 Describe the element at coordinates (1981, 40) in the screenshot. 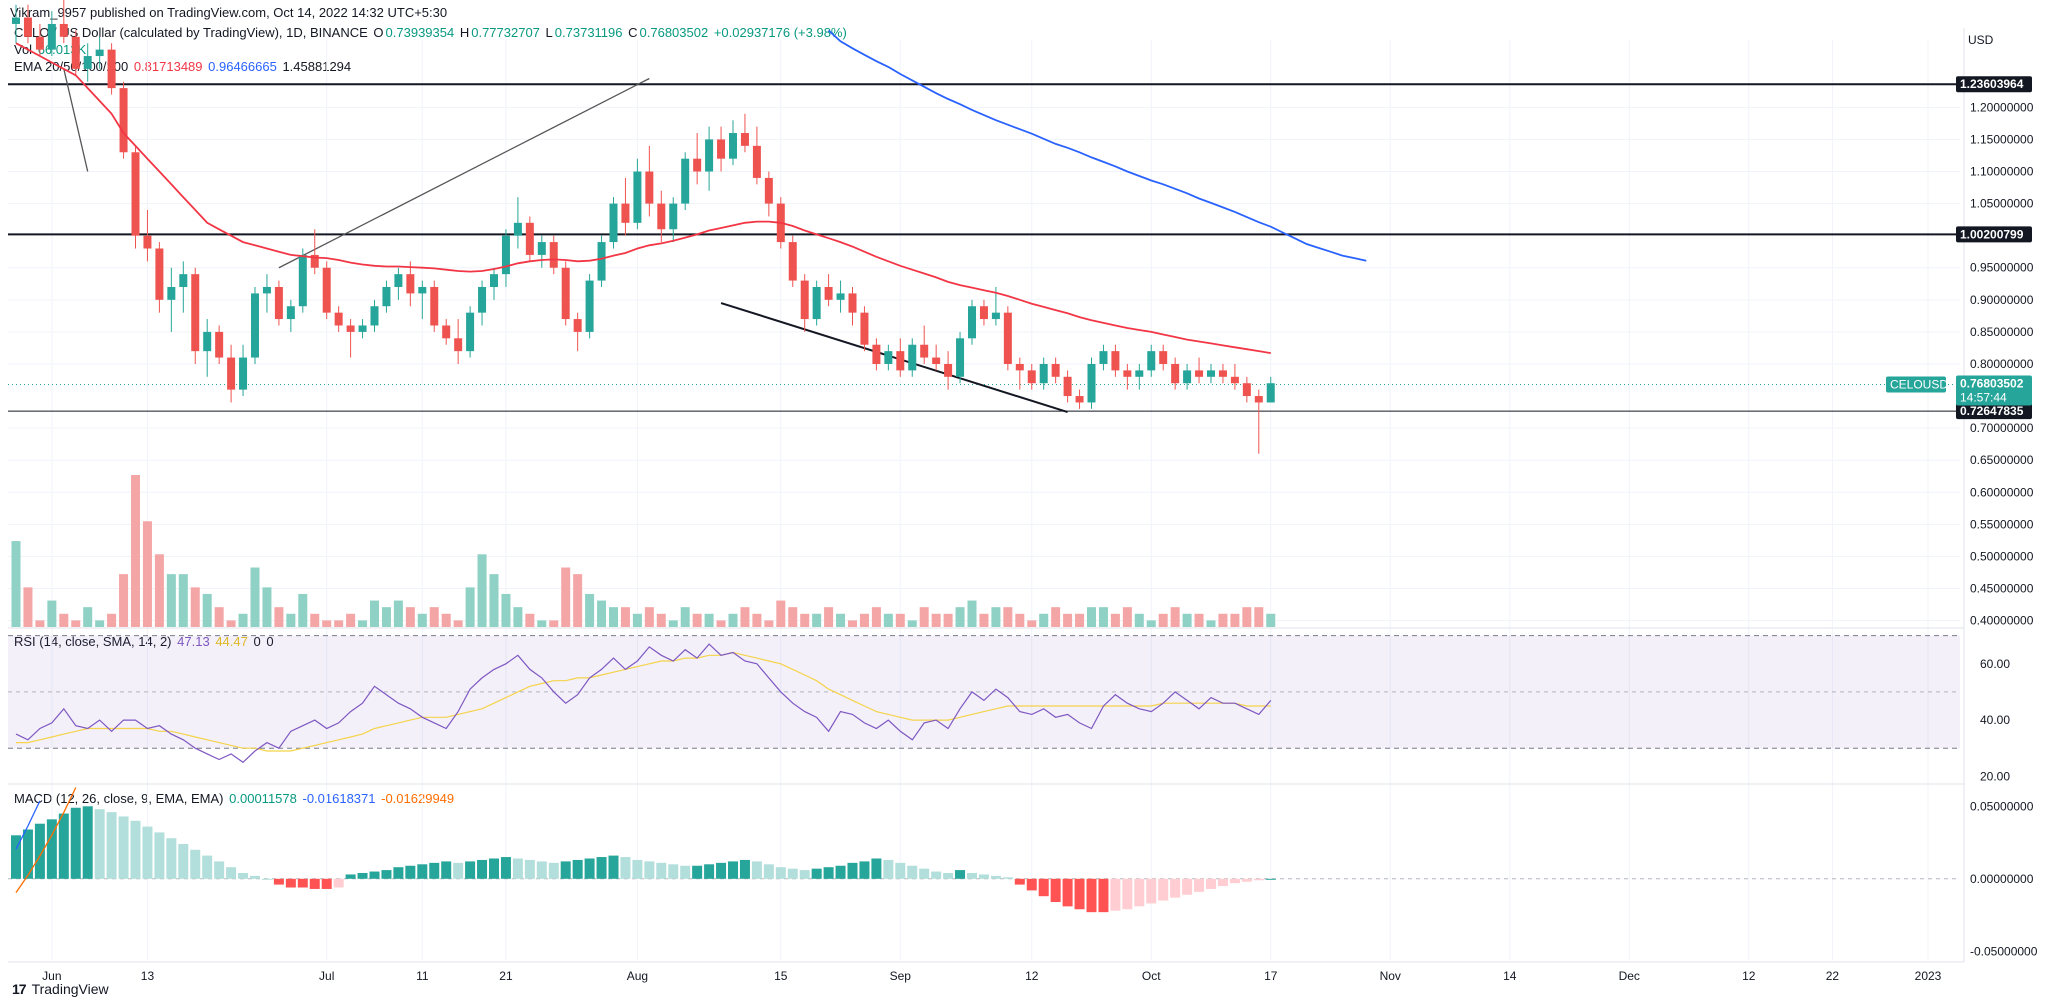

I see `currency-label: USD` at that location.